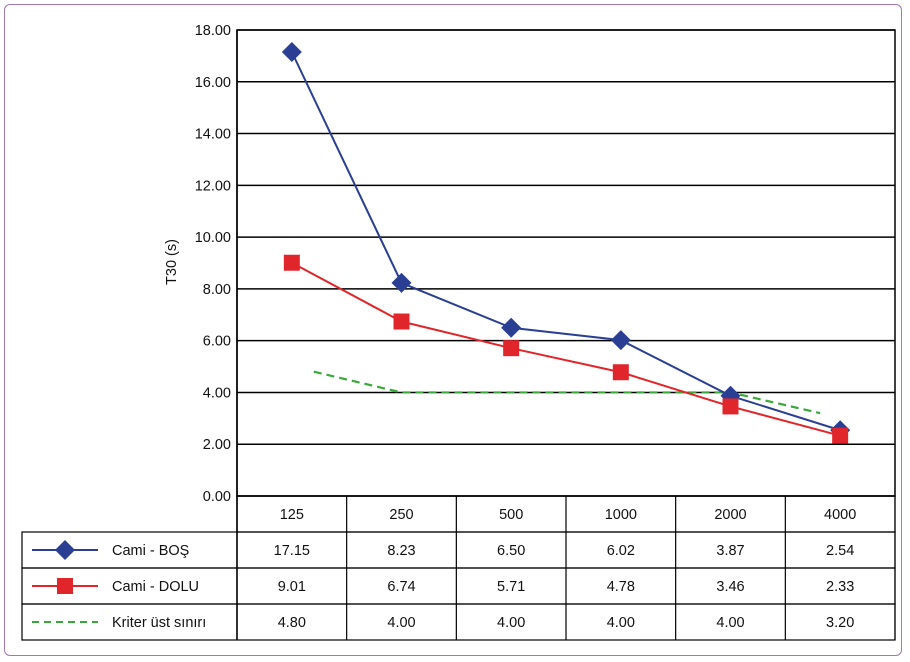 Image resolution: width=910 pixels, height=662 pixels. What do you see at coordinates (567, 392) in the screenshot?
I see `series-line` at bounding box center [567, 392].